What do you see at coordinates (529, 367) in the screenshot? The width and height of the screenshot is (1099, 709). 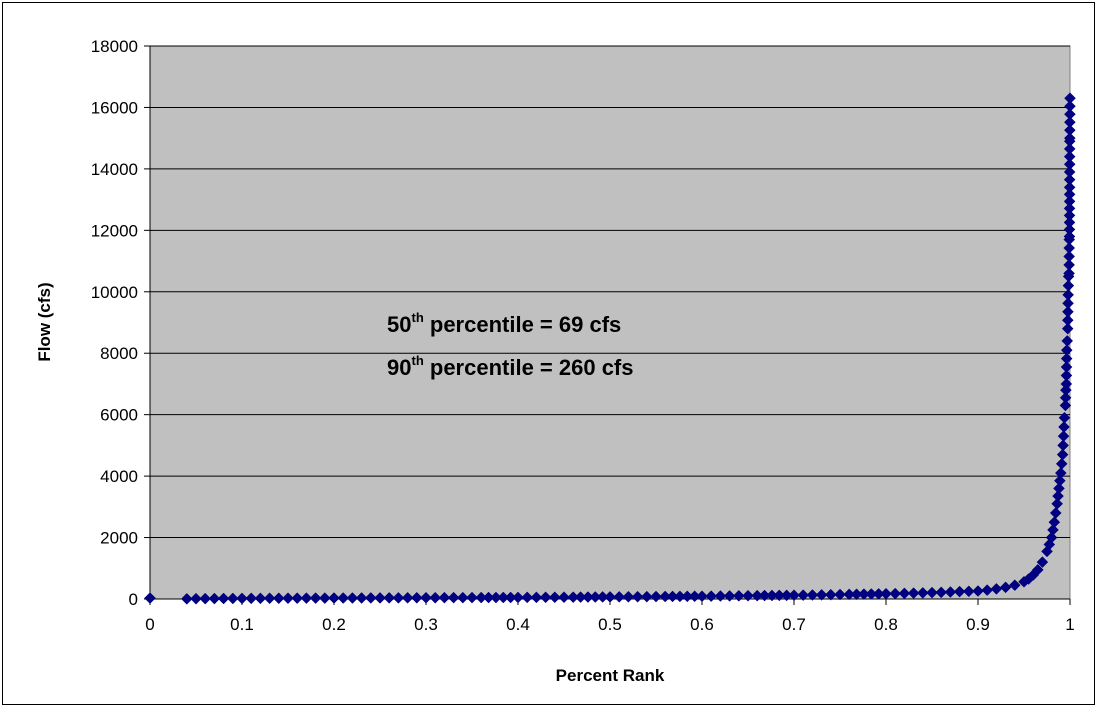 I see `annotation-90th-text: percentile = 260 cfs` at bounding box center [529, 367].